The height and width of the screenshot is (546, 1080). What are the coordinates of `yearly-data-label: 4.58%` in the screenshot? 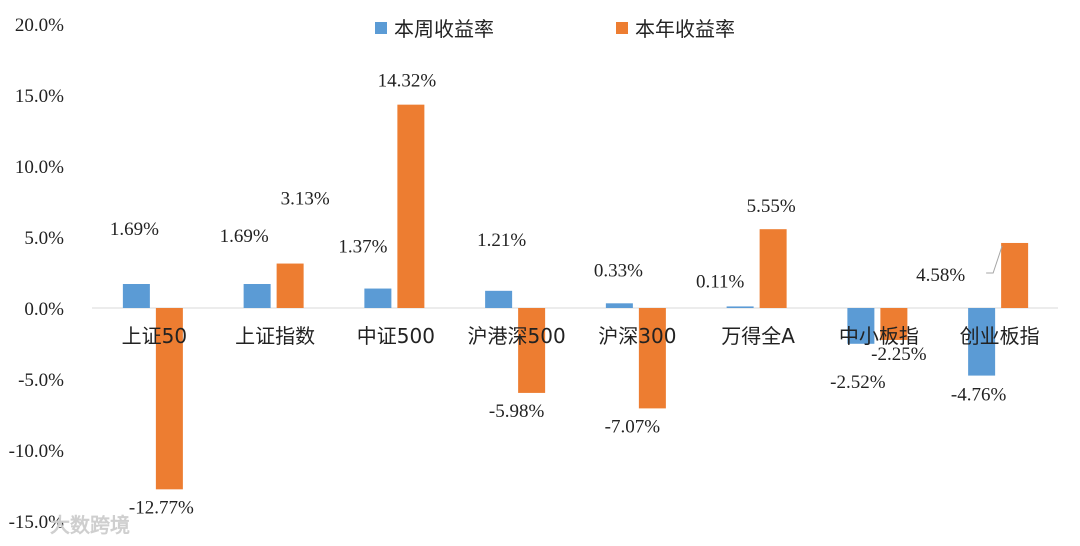 It's located at (940, 275).